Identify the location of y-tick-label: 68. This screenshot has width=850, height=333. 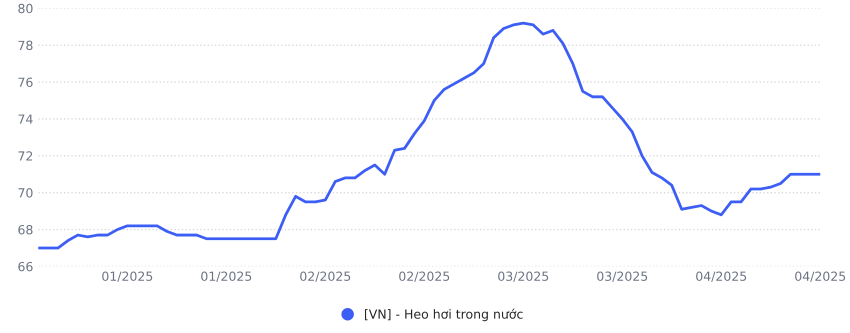
(25, 229).